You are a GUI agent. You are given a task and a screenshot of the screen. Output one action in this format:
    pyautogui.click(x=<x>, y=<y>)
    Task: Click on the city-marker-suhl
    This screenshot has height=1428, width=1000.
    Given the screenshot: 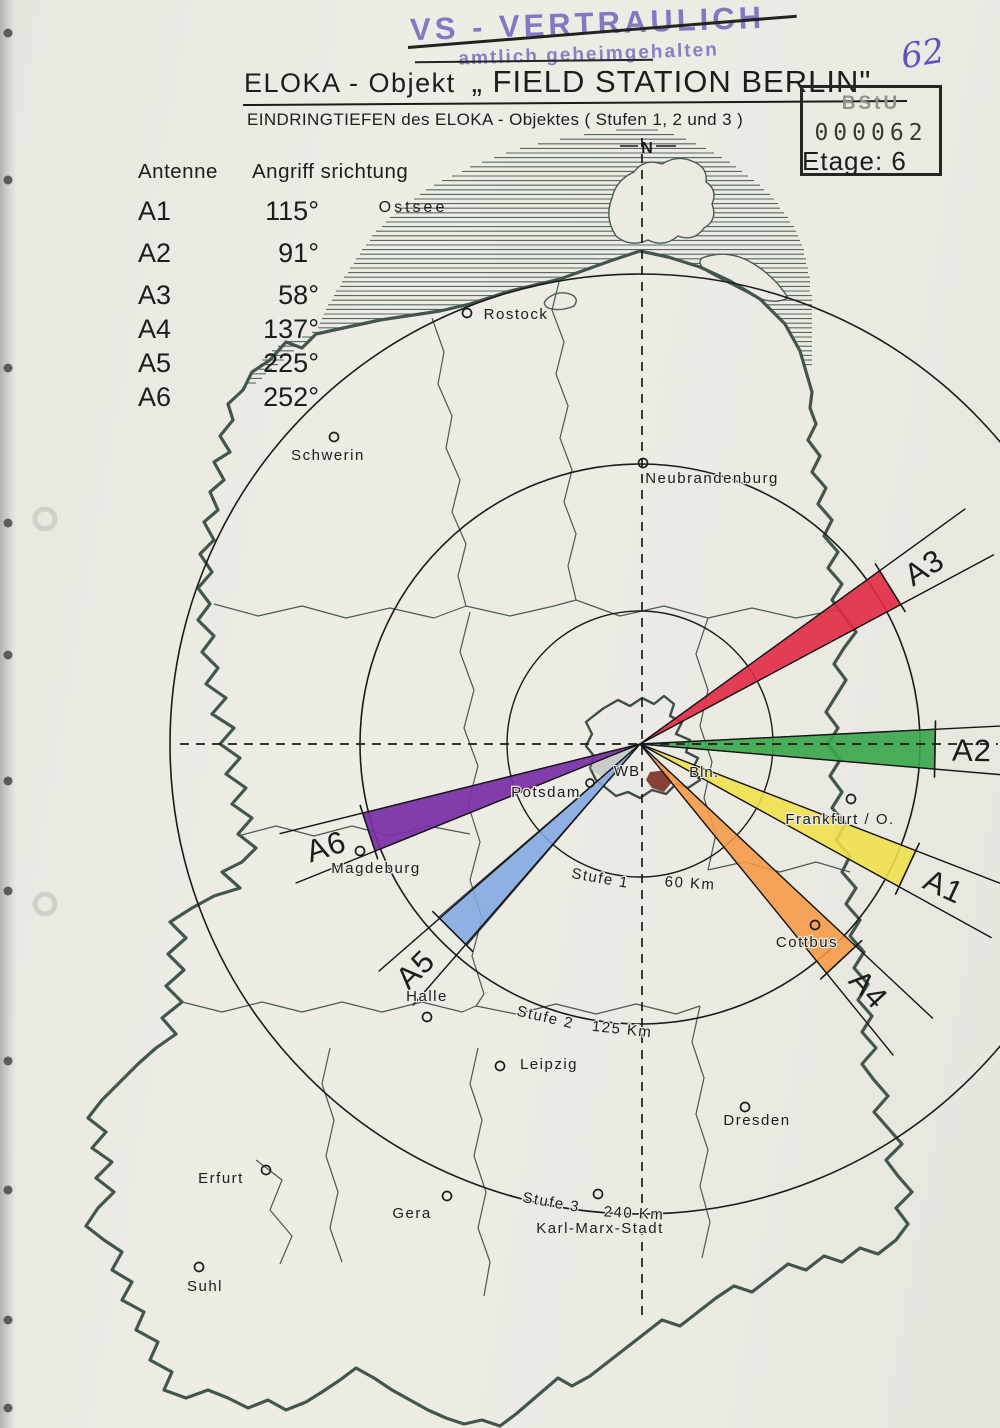 What is the action you would take?
    pyautogui.click(x=199, y=1267)
    